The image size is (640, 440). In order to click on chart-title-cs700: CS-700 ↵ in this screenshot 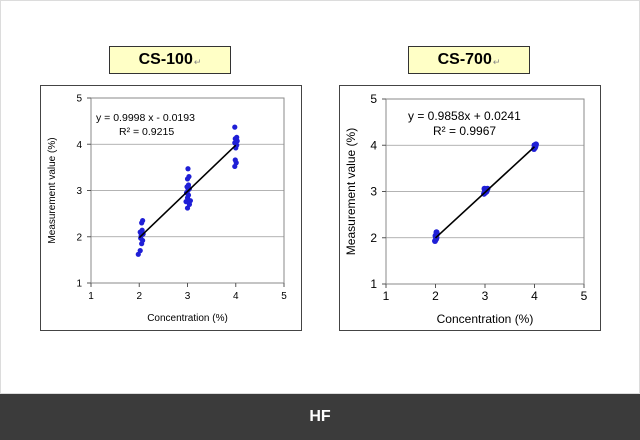, I will do `click(469, 60)`.